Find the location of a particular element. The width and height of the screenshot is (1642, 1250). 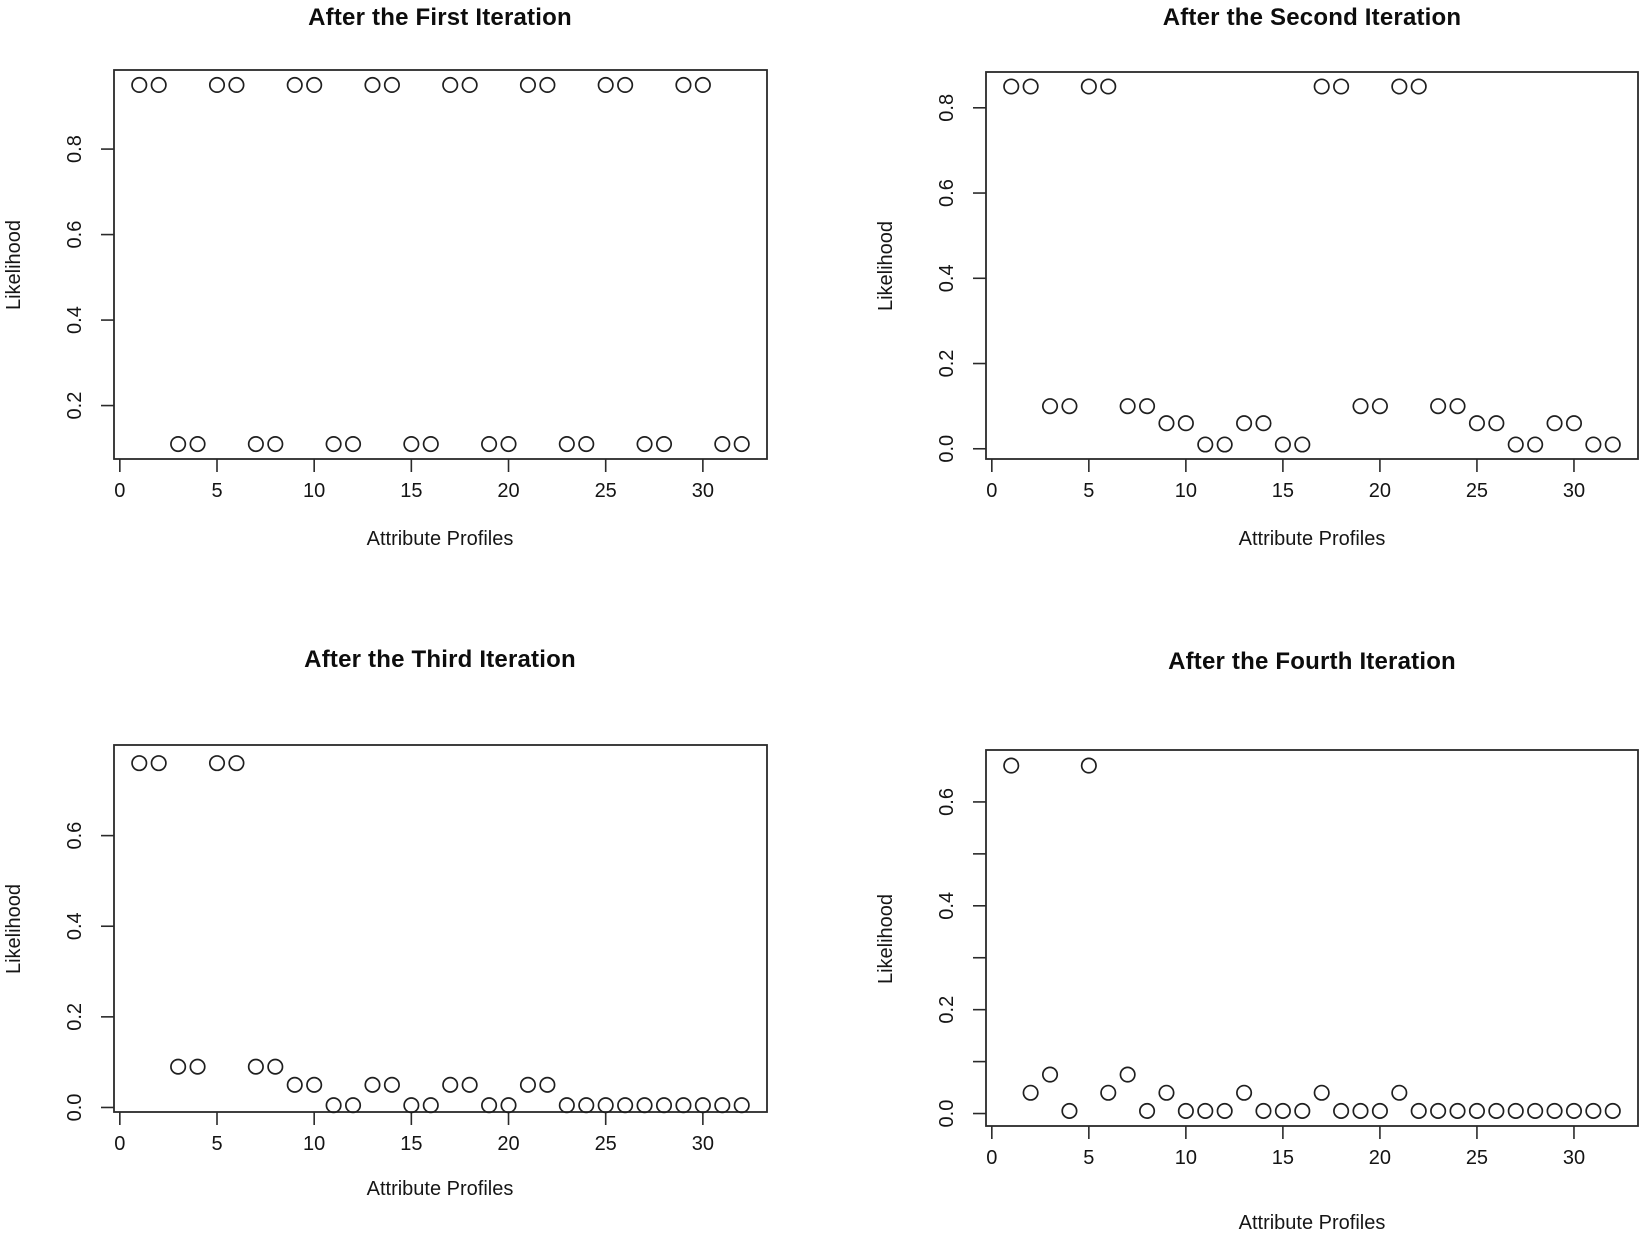

x-axis-title: Attribute Profiles is located at coordinates (1312, 539).